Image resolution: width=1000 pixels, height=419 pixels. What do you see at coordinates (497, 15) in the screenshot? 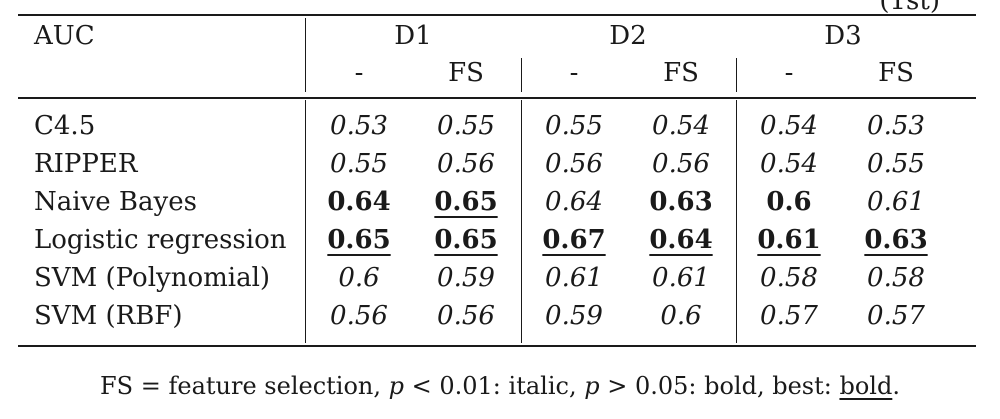
I see `table-top-rule` at bounding box center [497, 15].